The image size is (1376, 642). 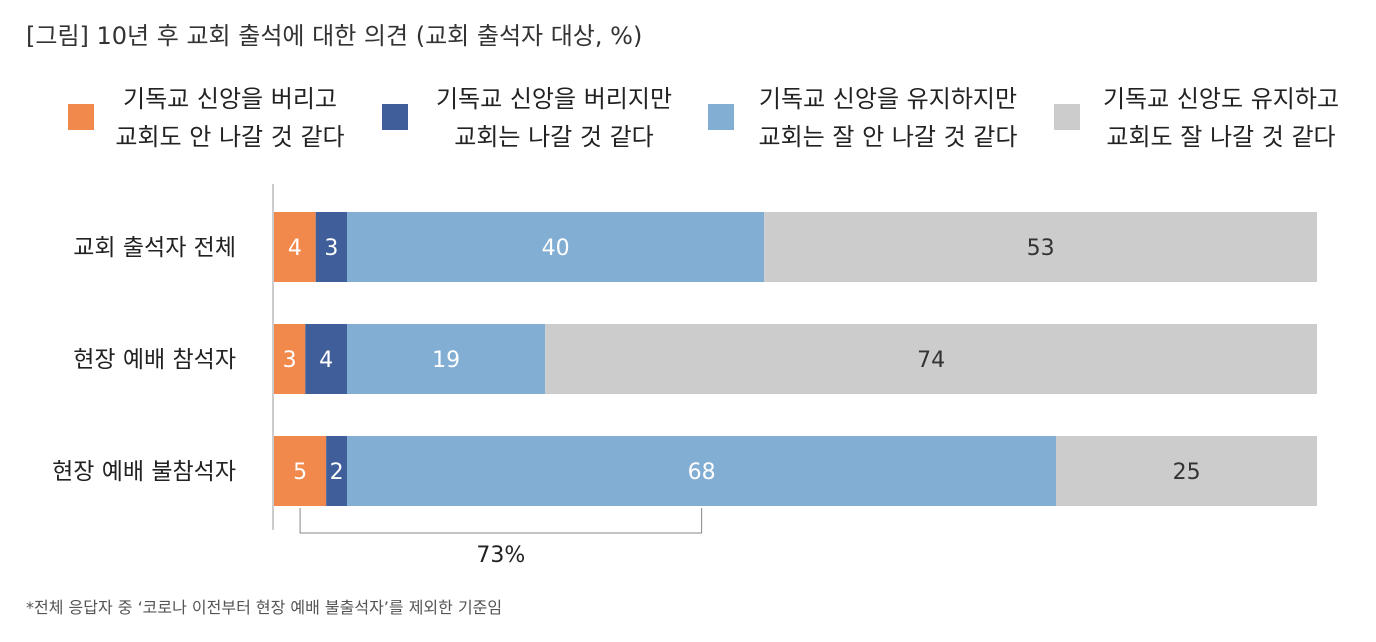 I want to click on data-label: 5, so click(x=300, y=472).